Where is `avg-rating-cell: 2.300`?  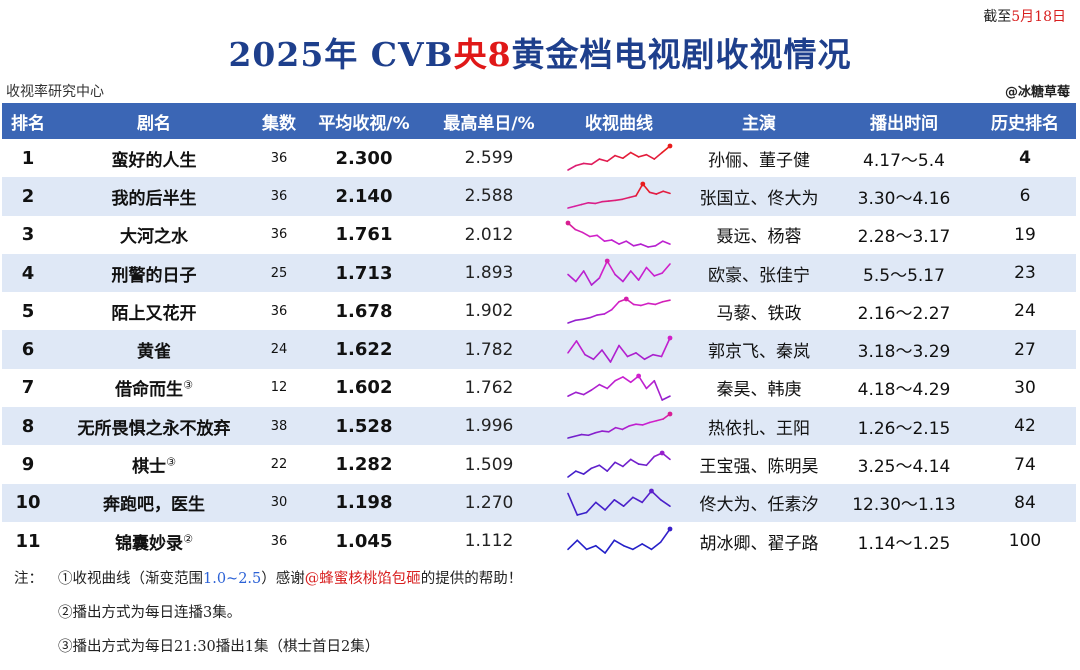 avg-rating-cell: 2.300 is located at coordinates (364, 158).